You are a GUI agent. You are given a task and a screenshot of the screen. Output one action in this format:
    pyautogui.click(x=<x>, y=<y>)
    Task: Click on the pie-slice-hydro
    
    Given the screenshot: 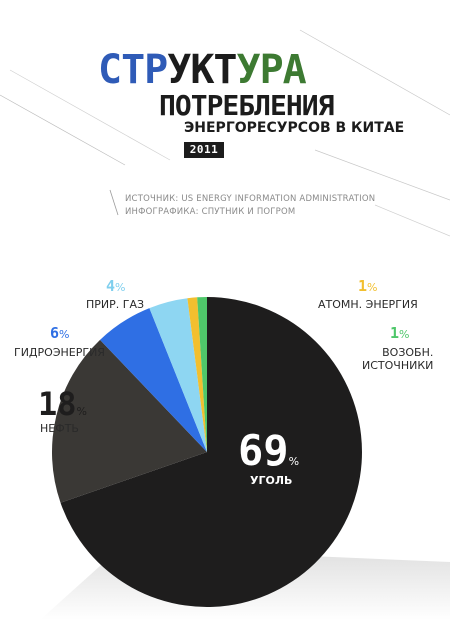 What is the action you would take?
    pyautogui.click(x=153, y=380)
    